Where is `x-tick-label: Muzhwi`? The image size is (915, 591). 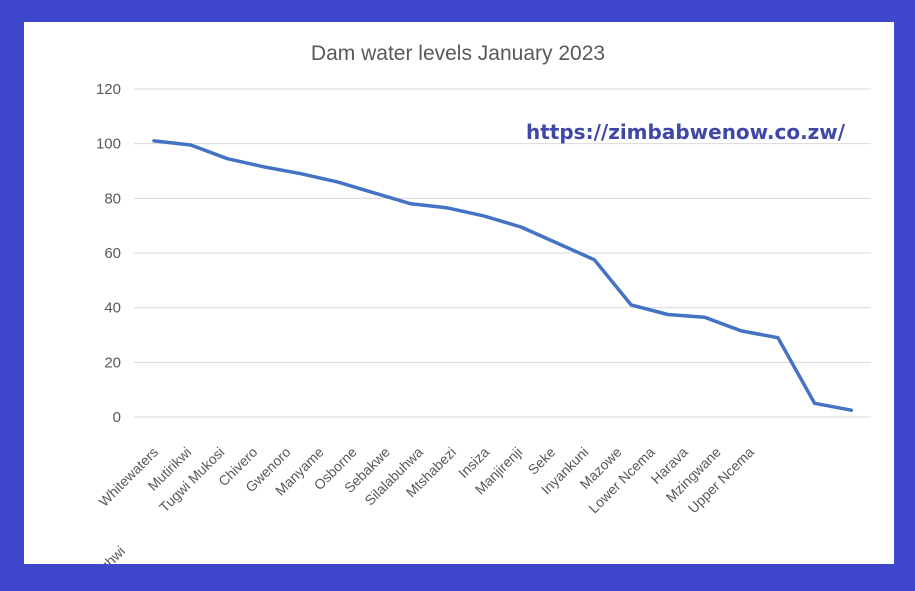
x-tick-label: Muzhwi is located at coordinates (105, 553).